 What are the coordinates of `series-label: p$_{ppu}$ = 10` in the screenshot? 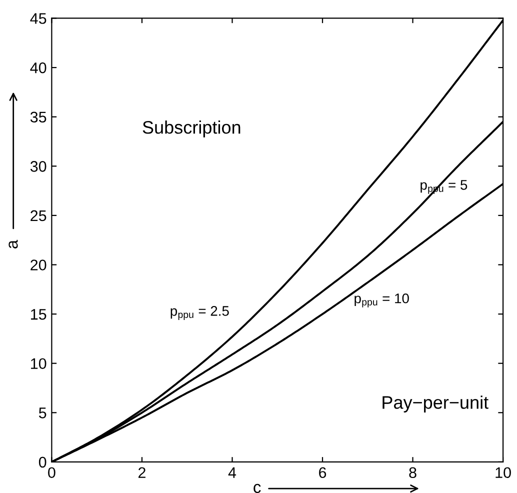 It's located at (381, 300).